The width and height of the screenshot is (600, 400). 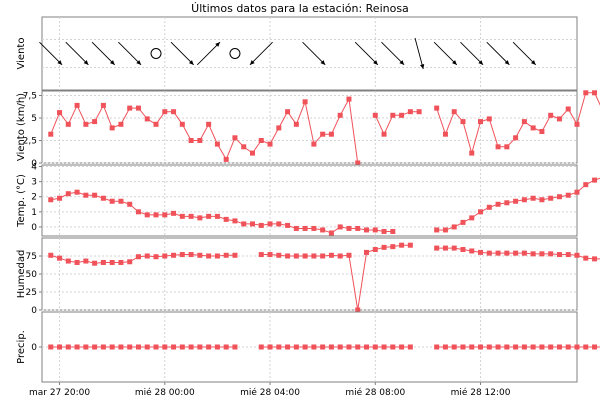 I want to click on y-tick-label: 0, so click(x=34, y=164).